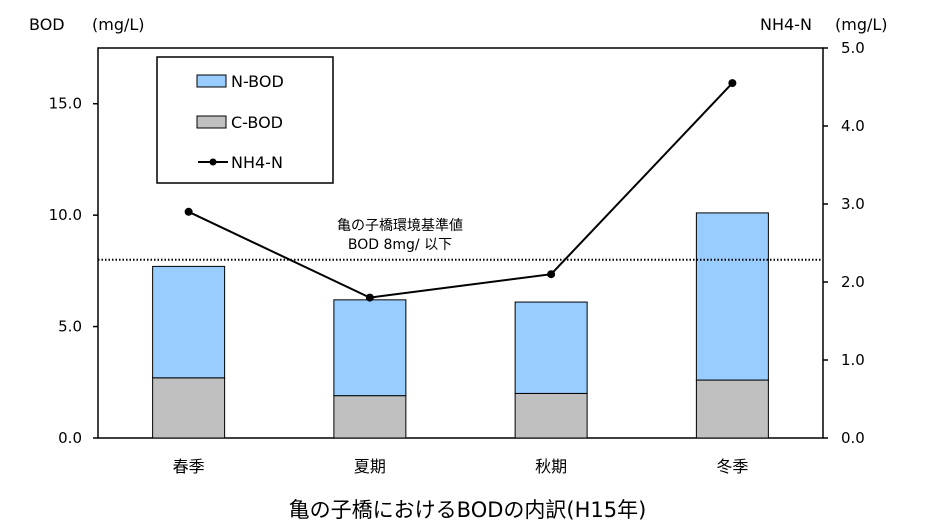 This screenshot has width=935, height=530. I want to click on left-tick-label: 0.0, so click(70, 438).